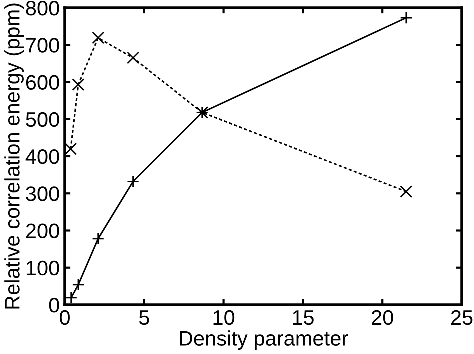 This screenshot has height=354, width=474. What do you see at coordinates (462, 318) in the screenshot?
I see `x-tick-label: 25` at bounding box center [462, 318].